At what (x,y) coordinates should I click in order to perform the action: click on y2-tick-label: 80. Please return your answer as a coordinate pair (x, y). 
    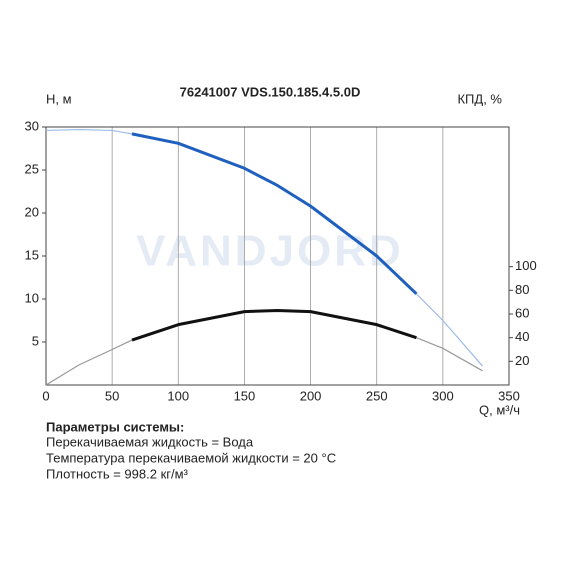
    Looking at the image, I should click on (522, 289).